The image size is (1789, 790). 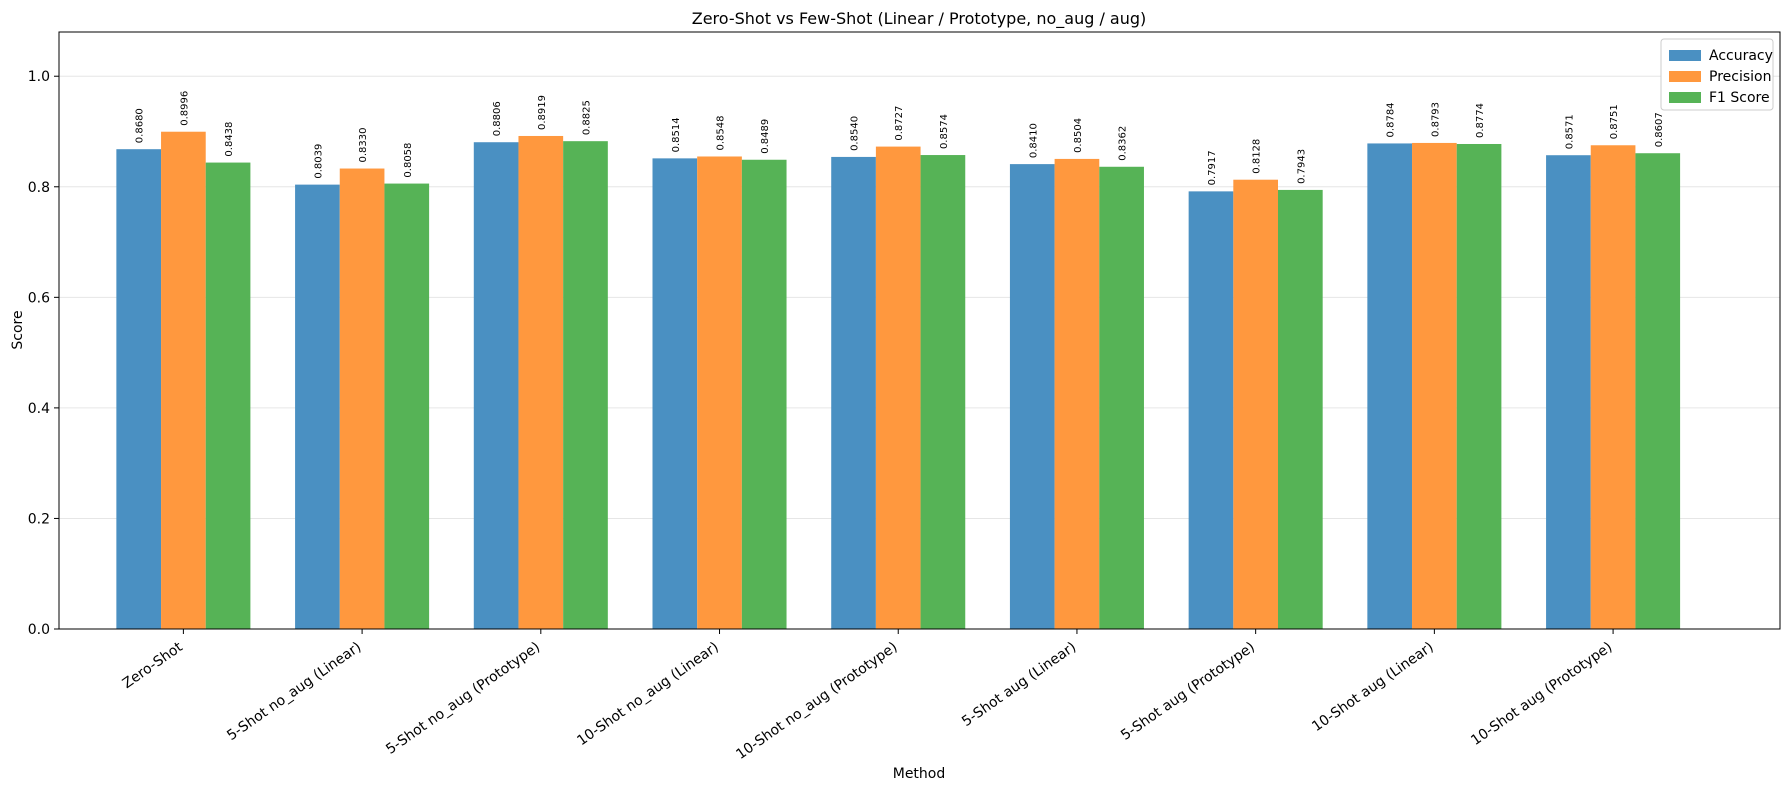 I want to click on value-label: 0.7943, so click(x=1301, y=166).